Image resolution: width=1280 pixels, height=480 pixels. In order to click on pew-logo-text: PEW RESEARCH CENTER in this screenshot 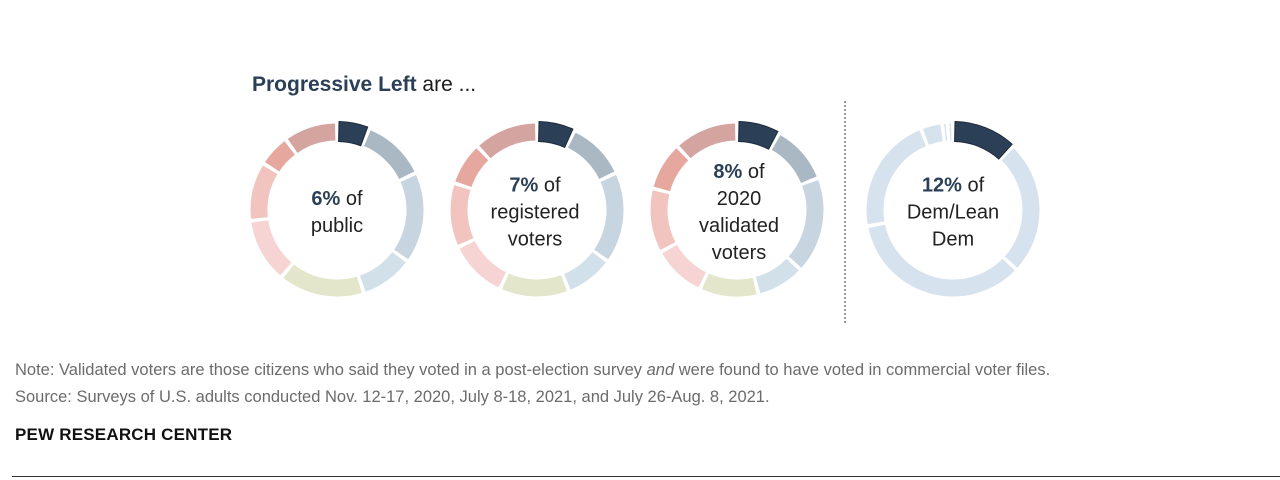, I will do `click(124, 434)`.